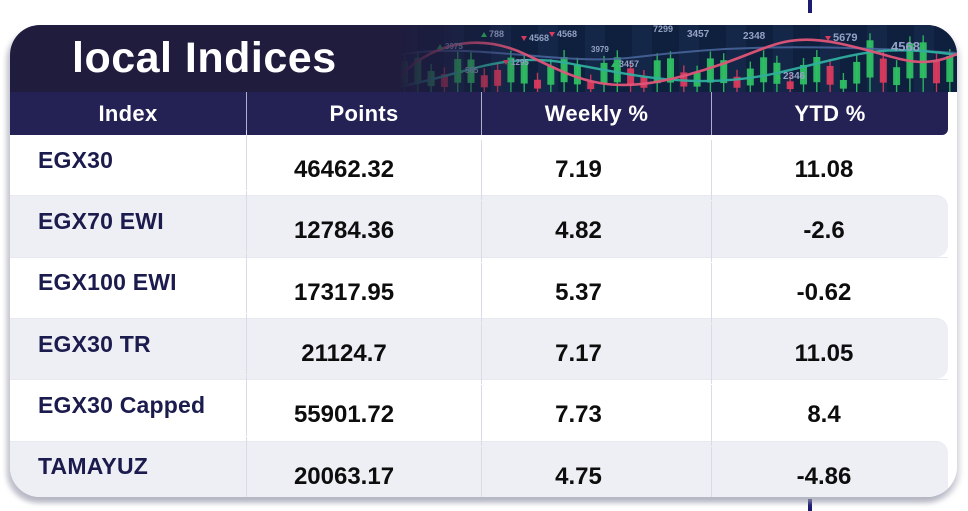 This screenshot has width=968, height=511. I want to click on ytd-pct-cell: -0.62, so click(824, 292).